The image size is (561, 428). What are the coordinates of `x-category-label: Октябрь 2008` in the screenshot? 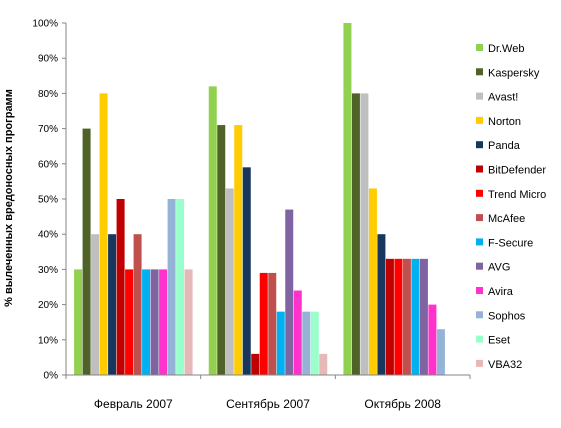 It's located at (402, 404).